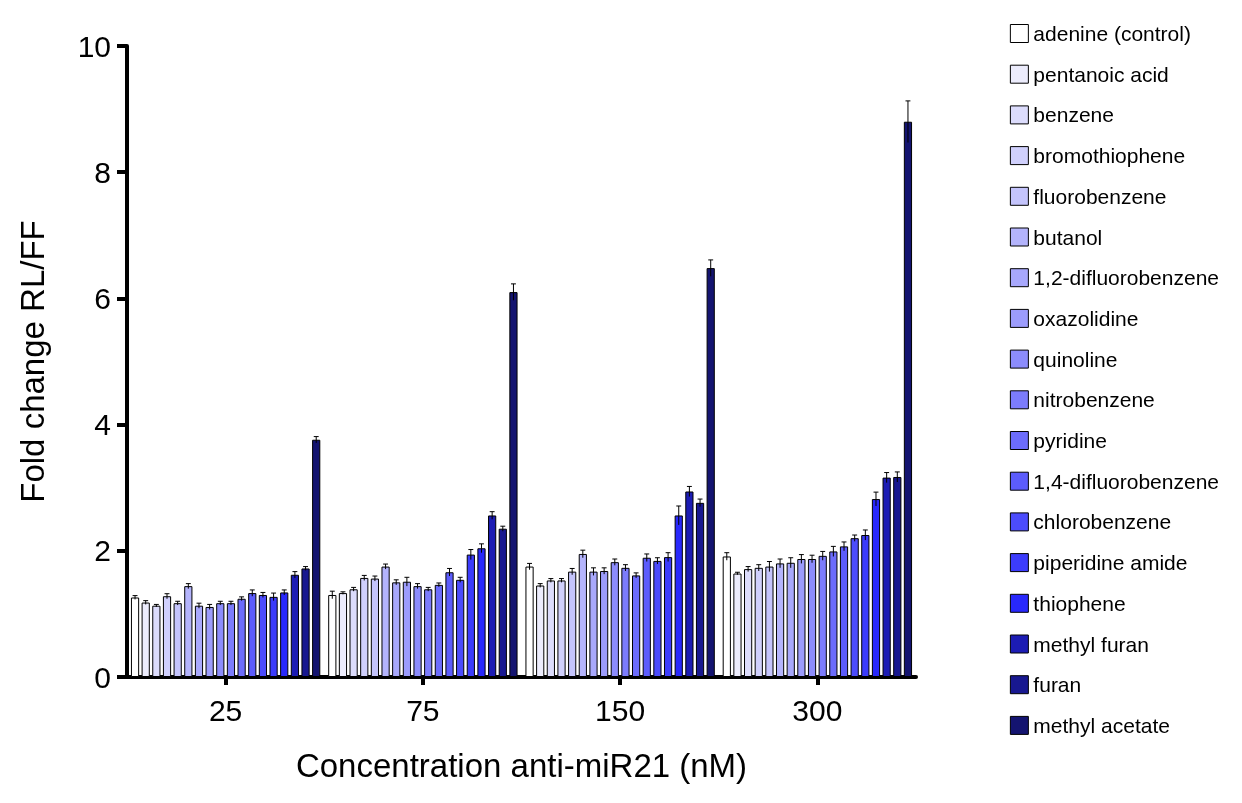 The width and height of the screenshot is (1242, 803). Describe the element at coordinates (1126, 278) in the screenshot. I see `legend-label: 1,2-difluorobenzene` at that location.